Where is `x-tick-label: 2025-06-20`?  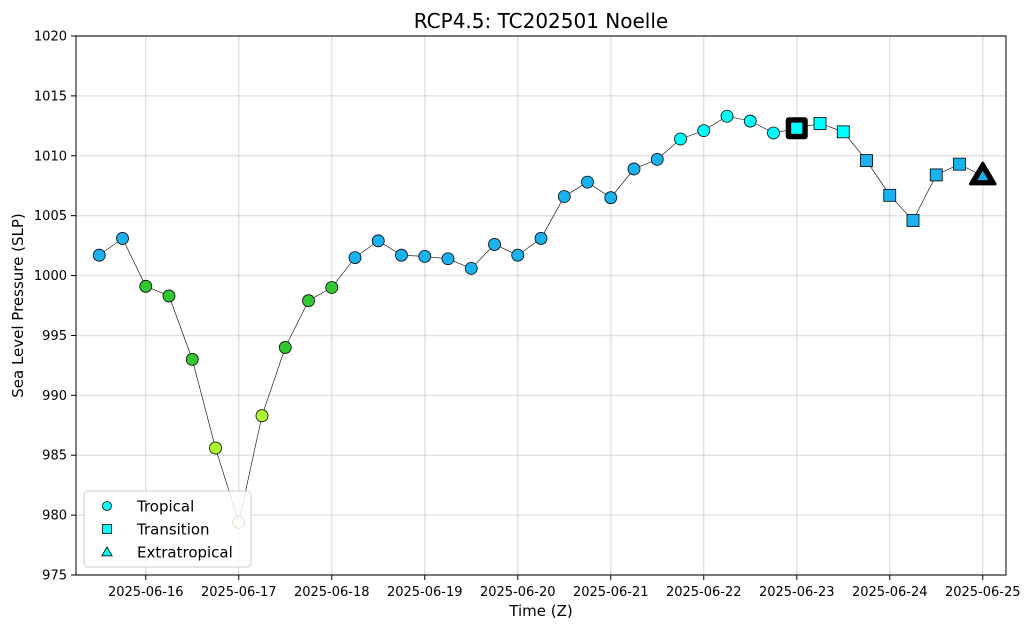 x-tick-label: 2025-06-20 is located at coordinates (518, 592).